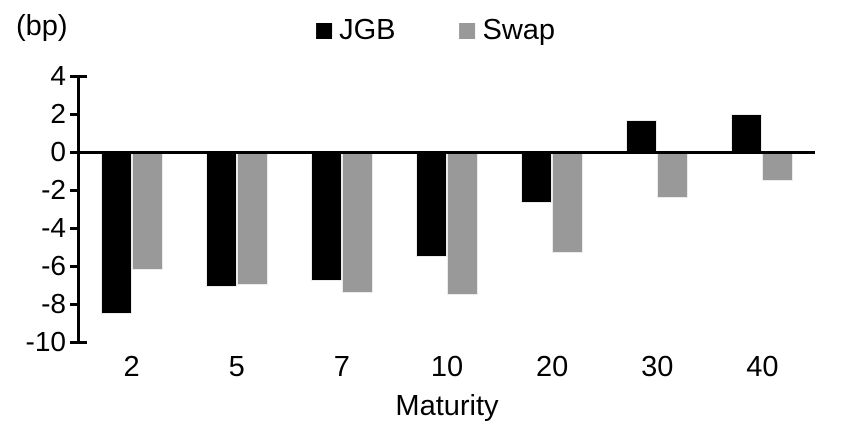 The width and height of the screenshot is (852, 438). What do you see at coordinates (519, 30) in the screenshot?
I see `legend-label-swap: Swap` at bounding box center [519, 30].